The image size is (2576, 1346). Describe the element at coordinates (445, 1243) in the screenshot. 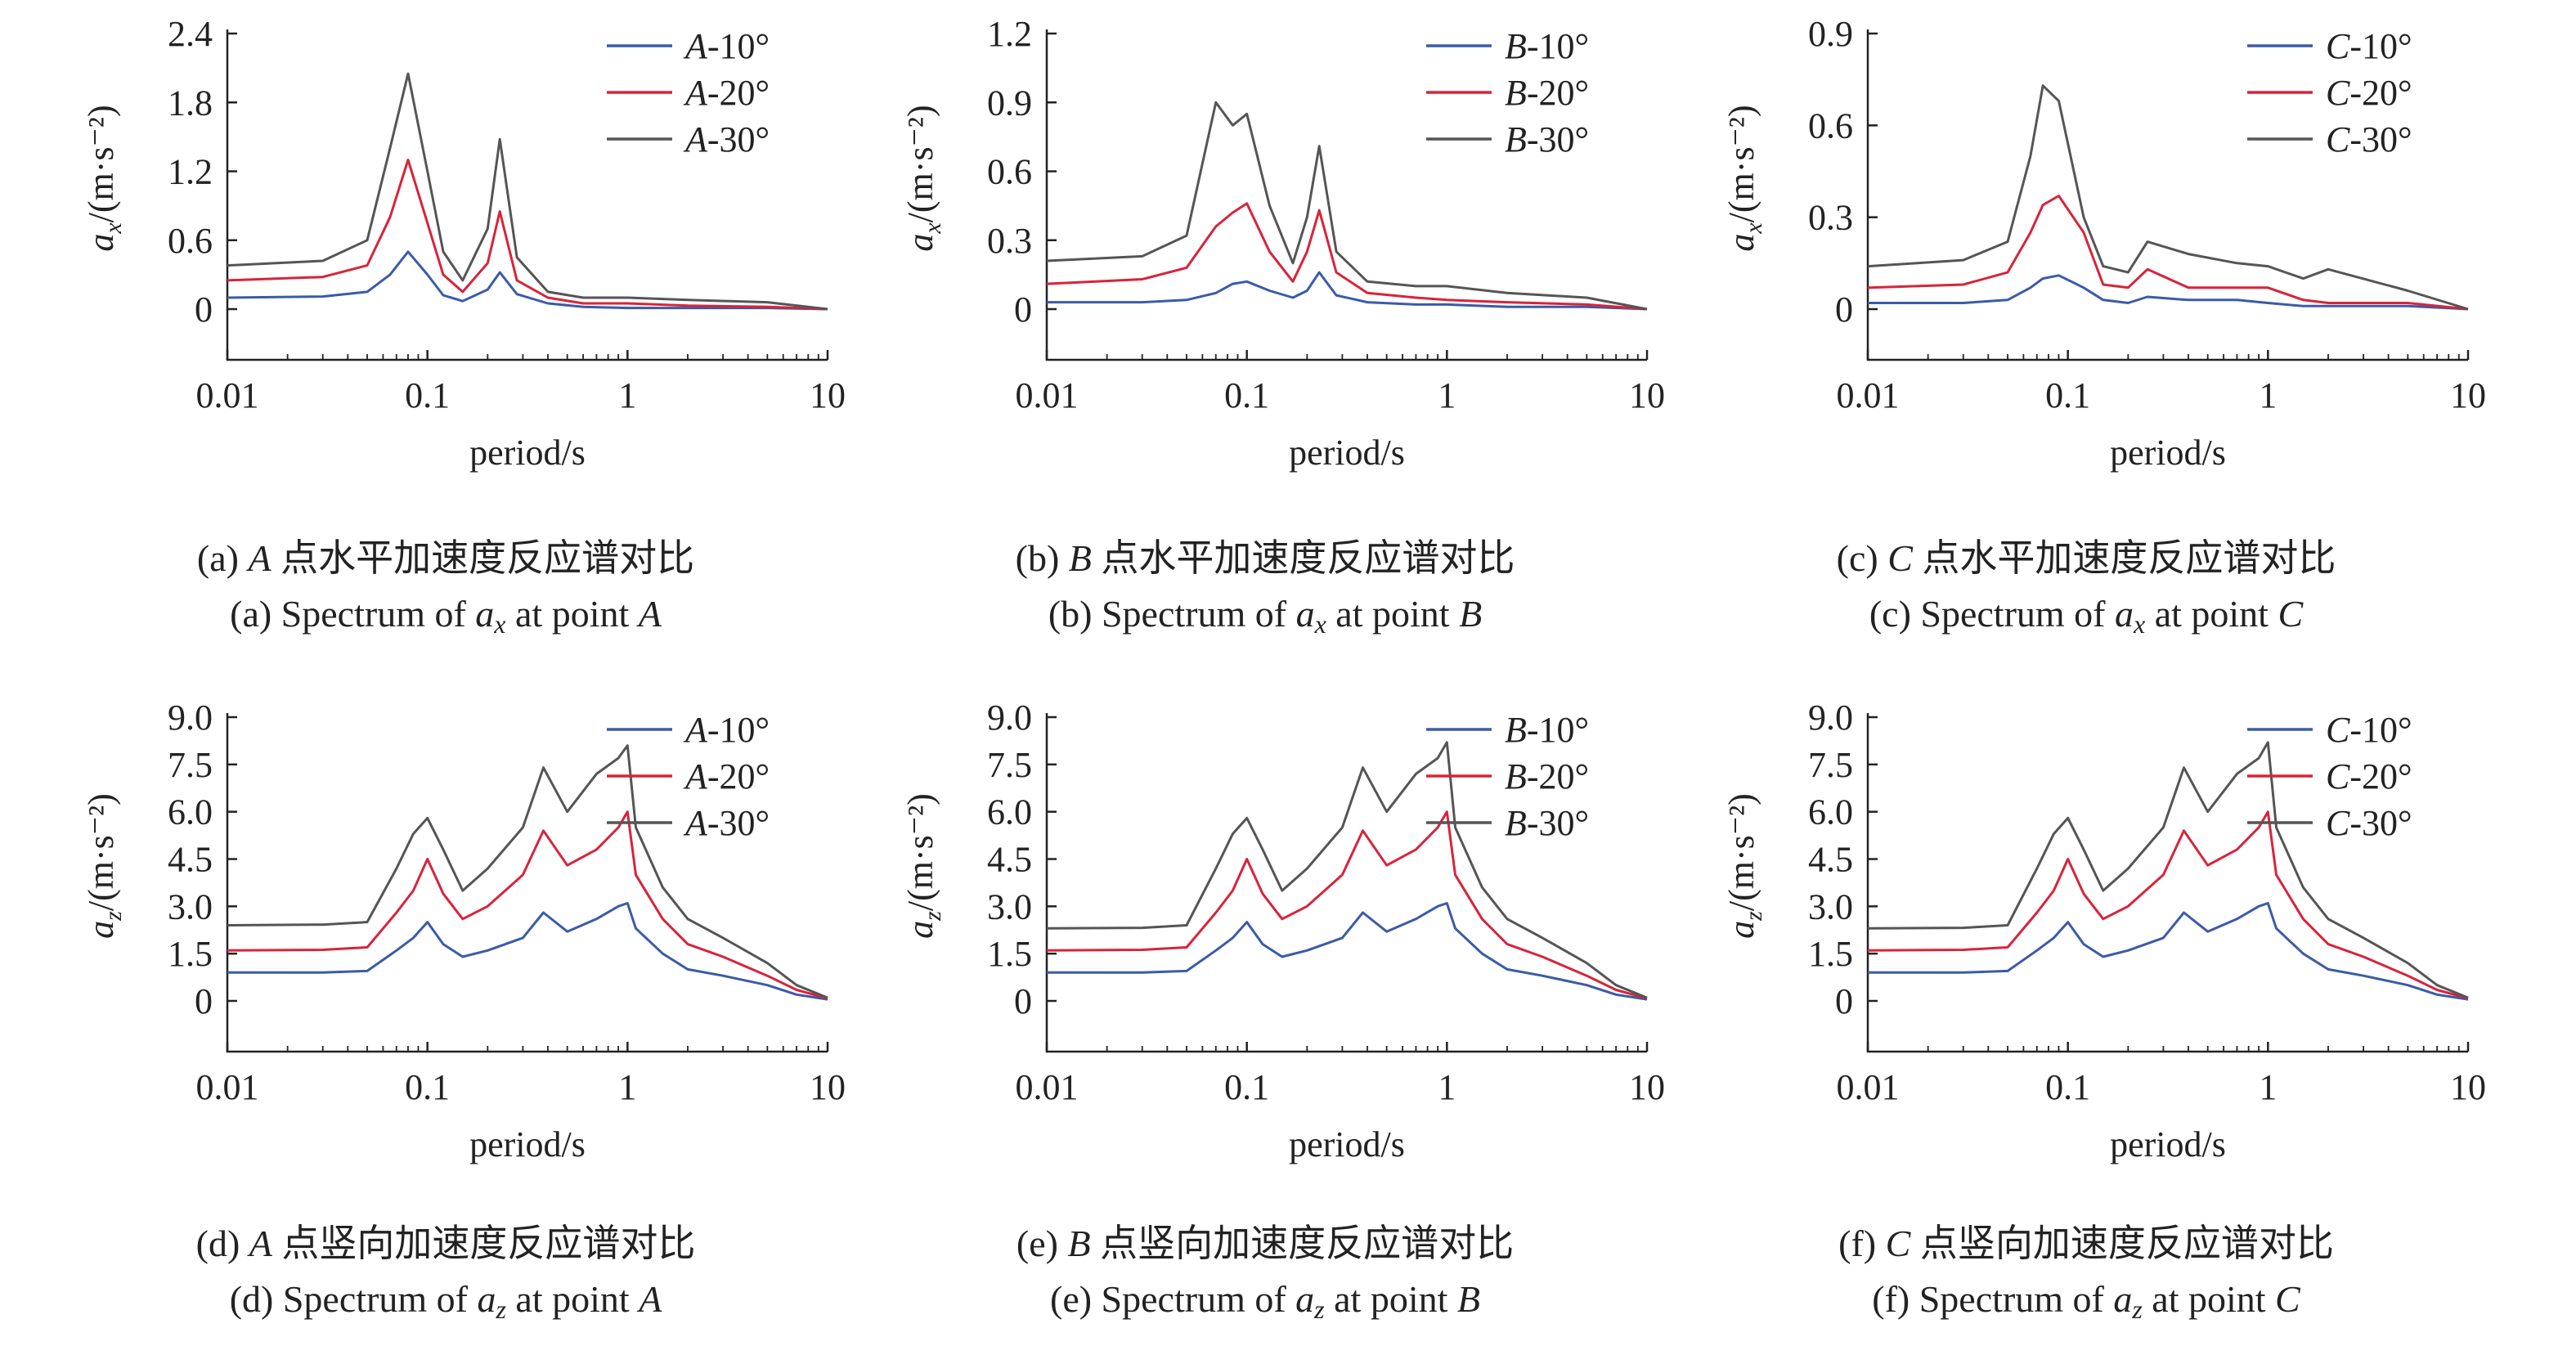

I see `caption-cn: (d) A 点竖向加速度反应谱对比` at that location.